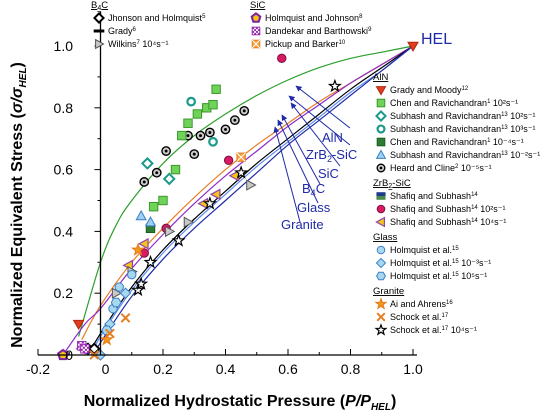  What do you see at coordinates (455, 249) in the screenshot?
I see `legend-sup: 15` at bounding box center [455, 249].